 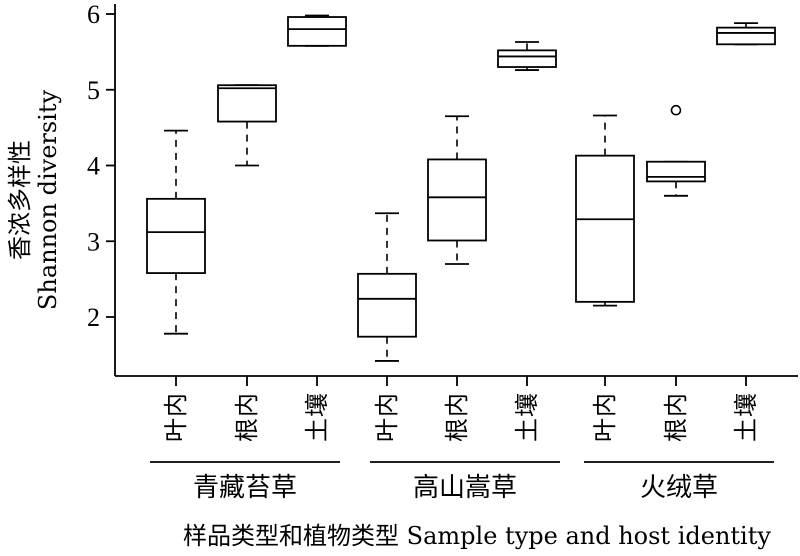 What do you see at coordinates (93, 241) in the screenshot?
I see `y-tick-label: 3` at bounding box center [93, 241].